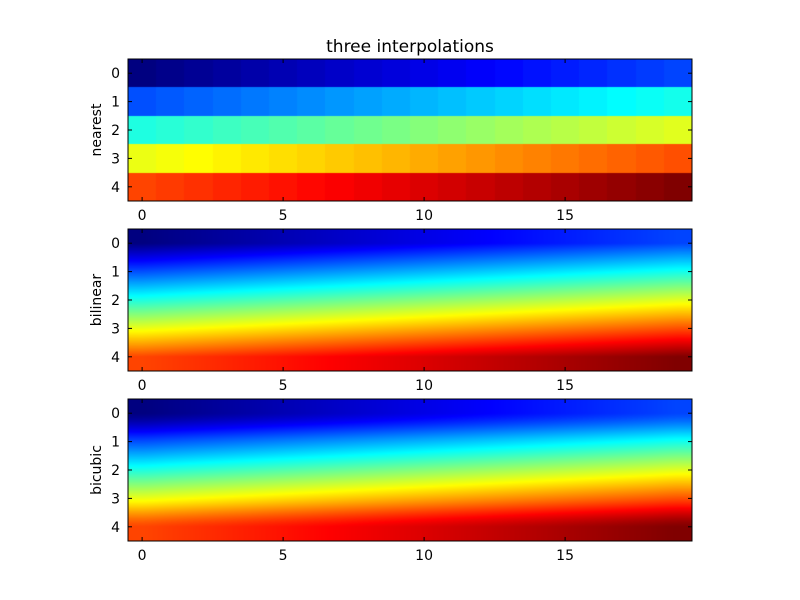  Describe the element at coordinates (97, 300) in the screenshot. I see `y-axis-label: bilinear` at that location.